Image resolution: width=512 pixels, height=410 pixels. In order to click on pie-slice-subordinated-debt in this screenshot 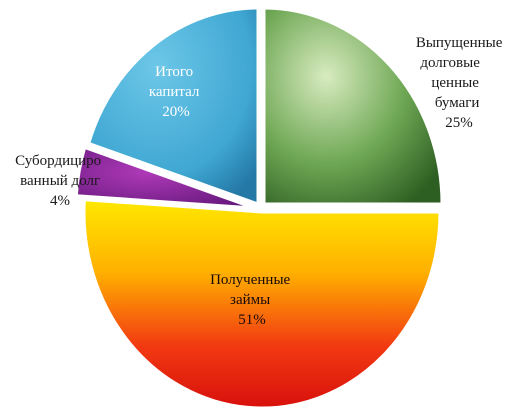, I will do `click(164, 177)`.